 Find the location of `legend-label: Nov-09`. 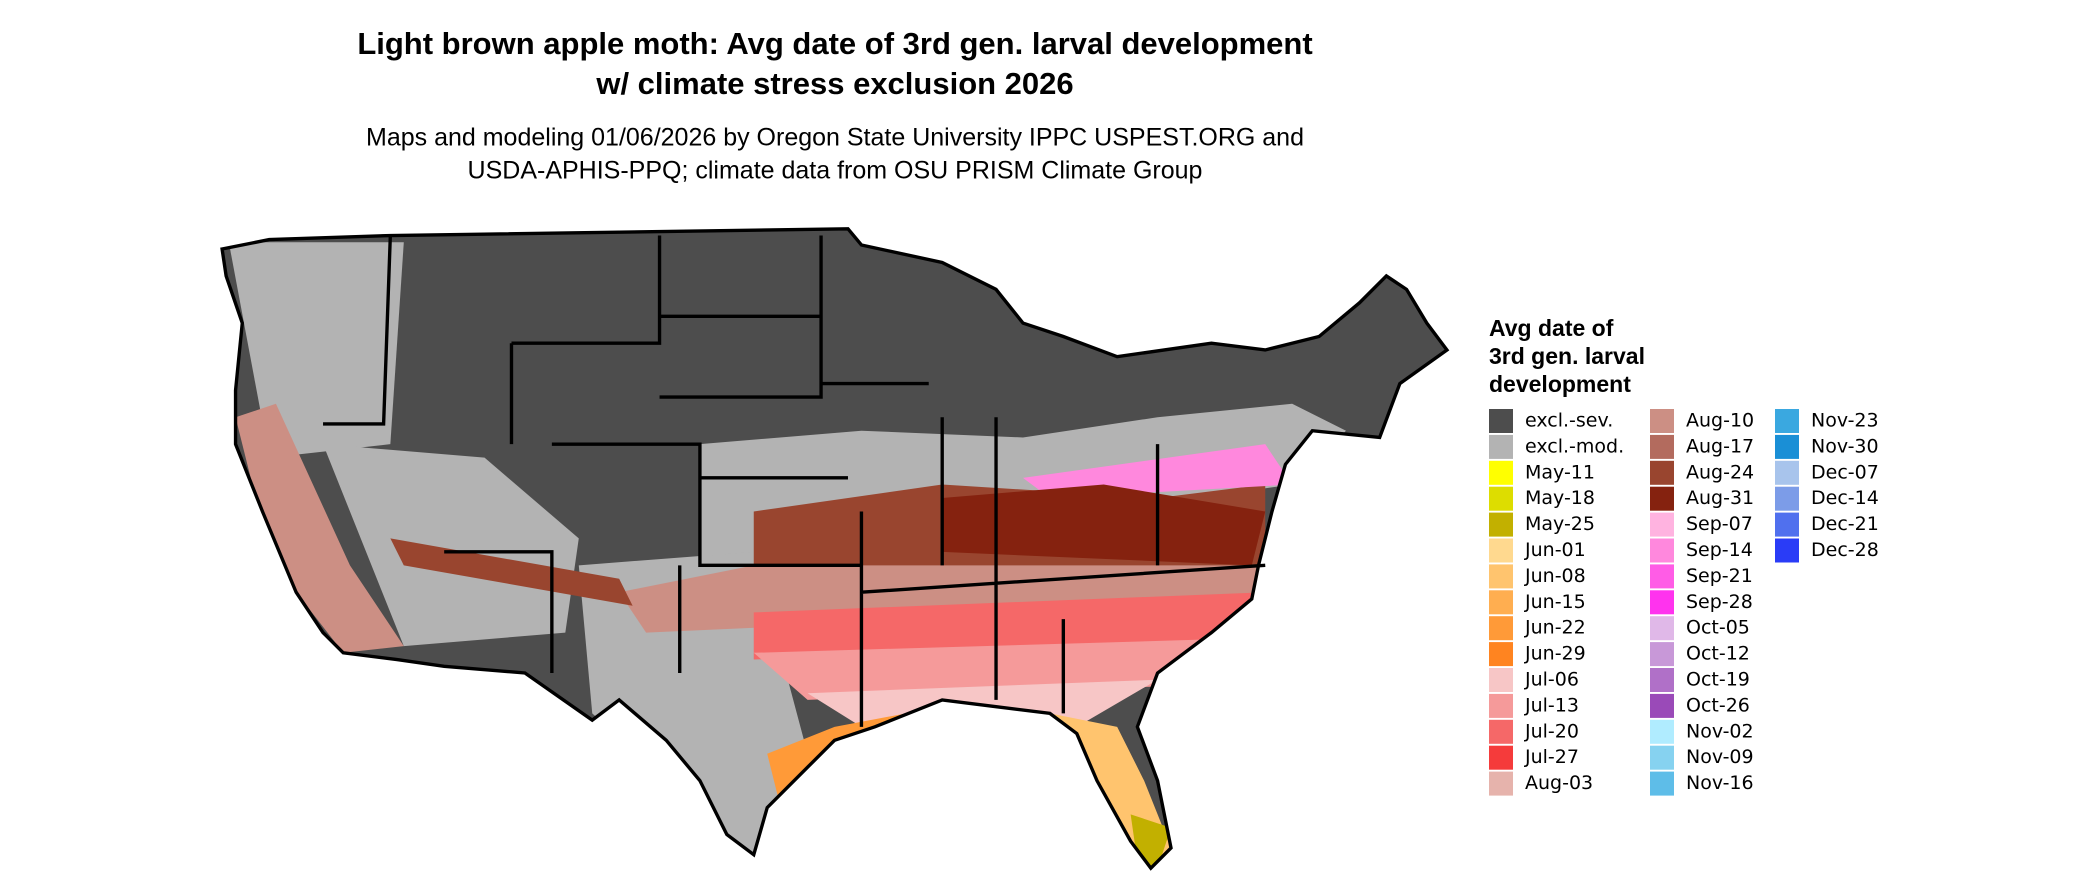

legend-label: Nov-09 is located at coordinates (1720, 757).